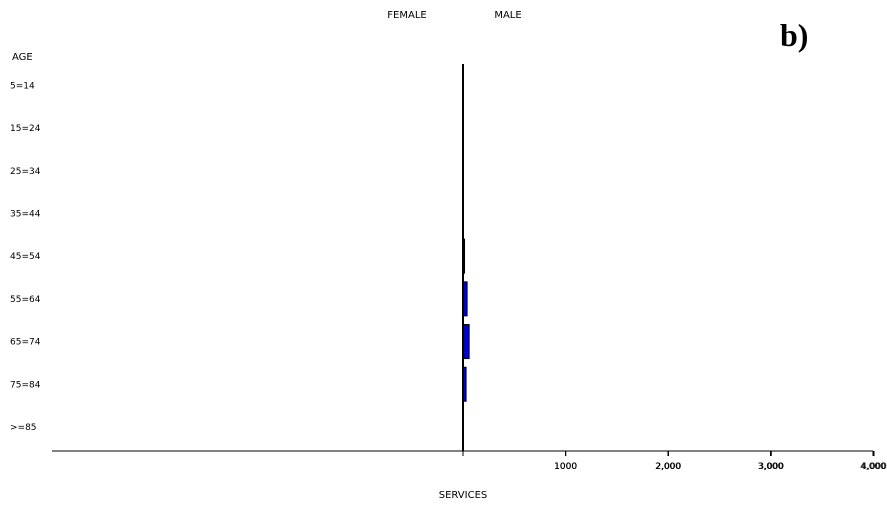 Image resolution: width=887 pixels, height=506 pixels. Describe the element at coordinates (463, 495) in the screenshot. I see `x-axis-title: SERVICES` at that location.